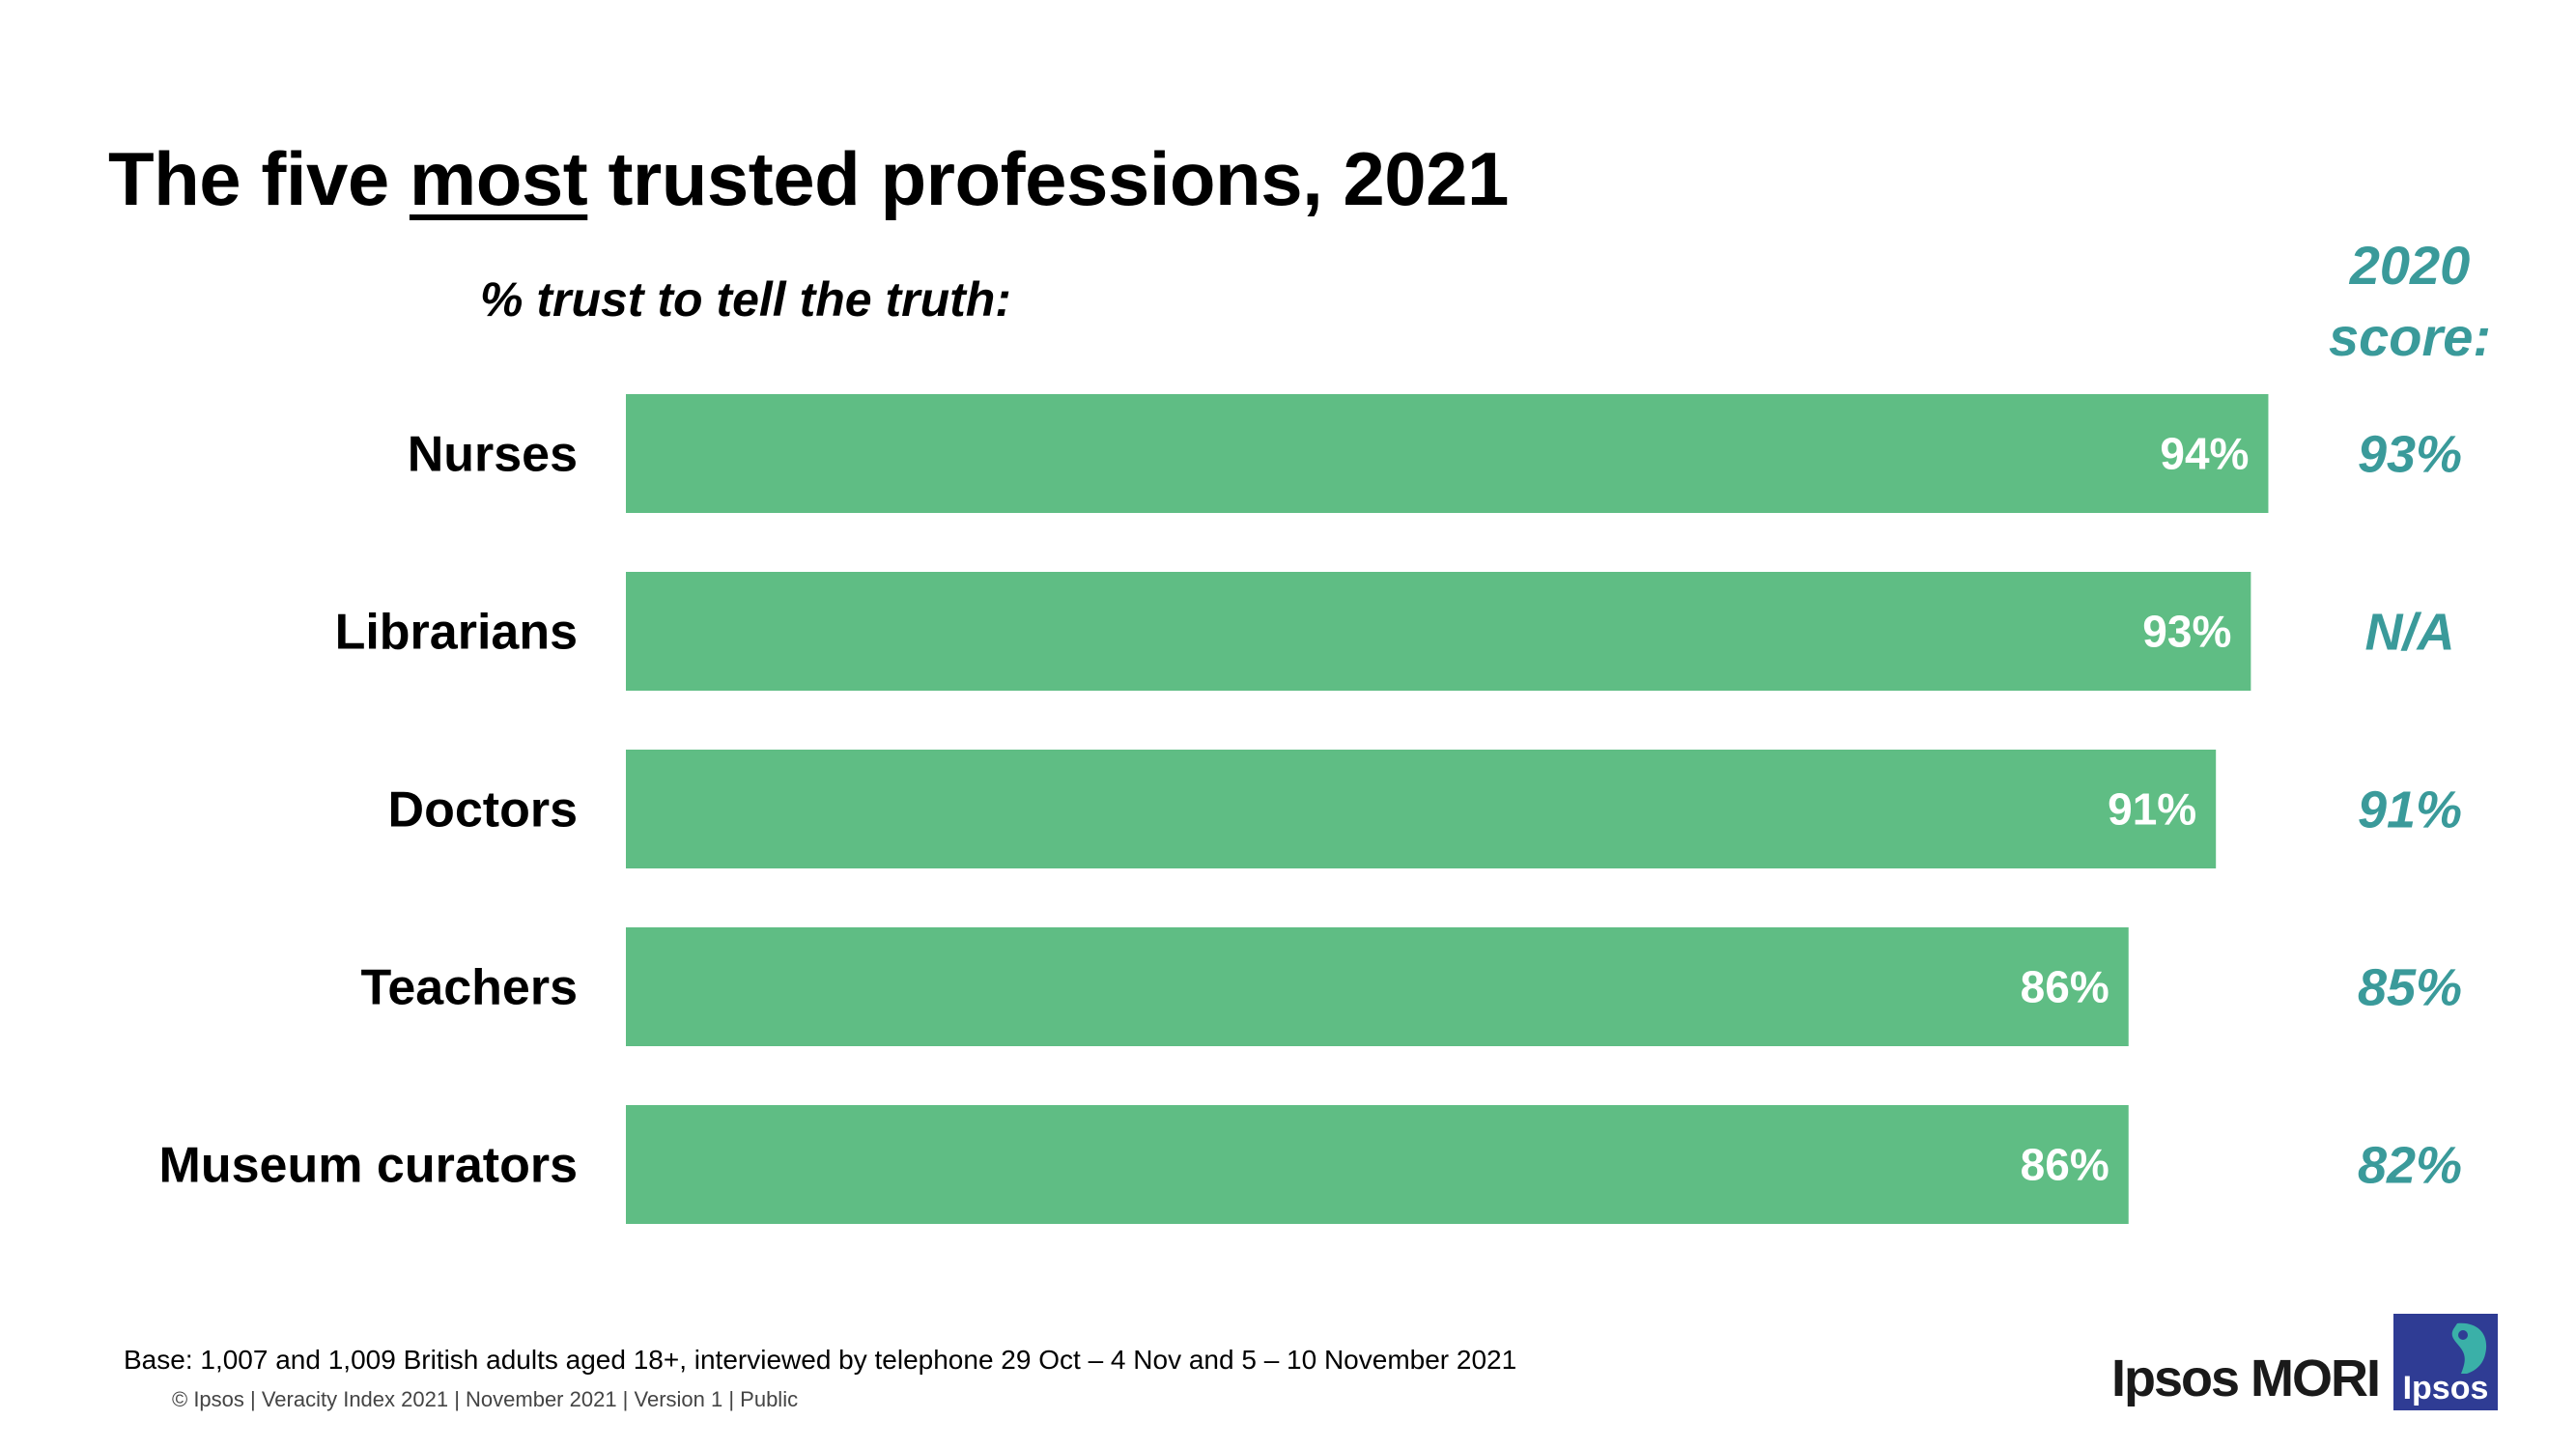 The width and height of the screenshot is (2576, 1449). I want to click on score-column-header: 2020 score:, so click(2410, 301).